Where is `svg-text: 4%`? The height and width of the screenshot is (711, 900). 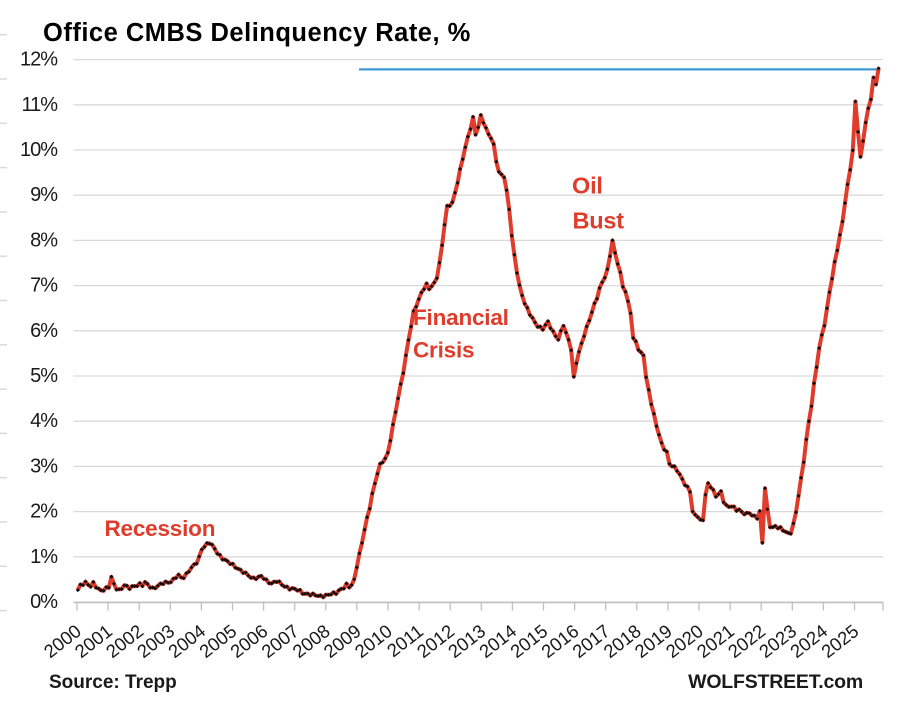
svg-text: 4% is located at coordinates (44, 421).